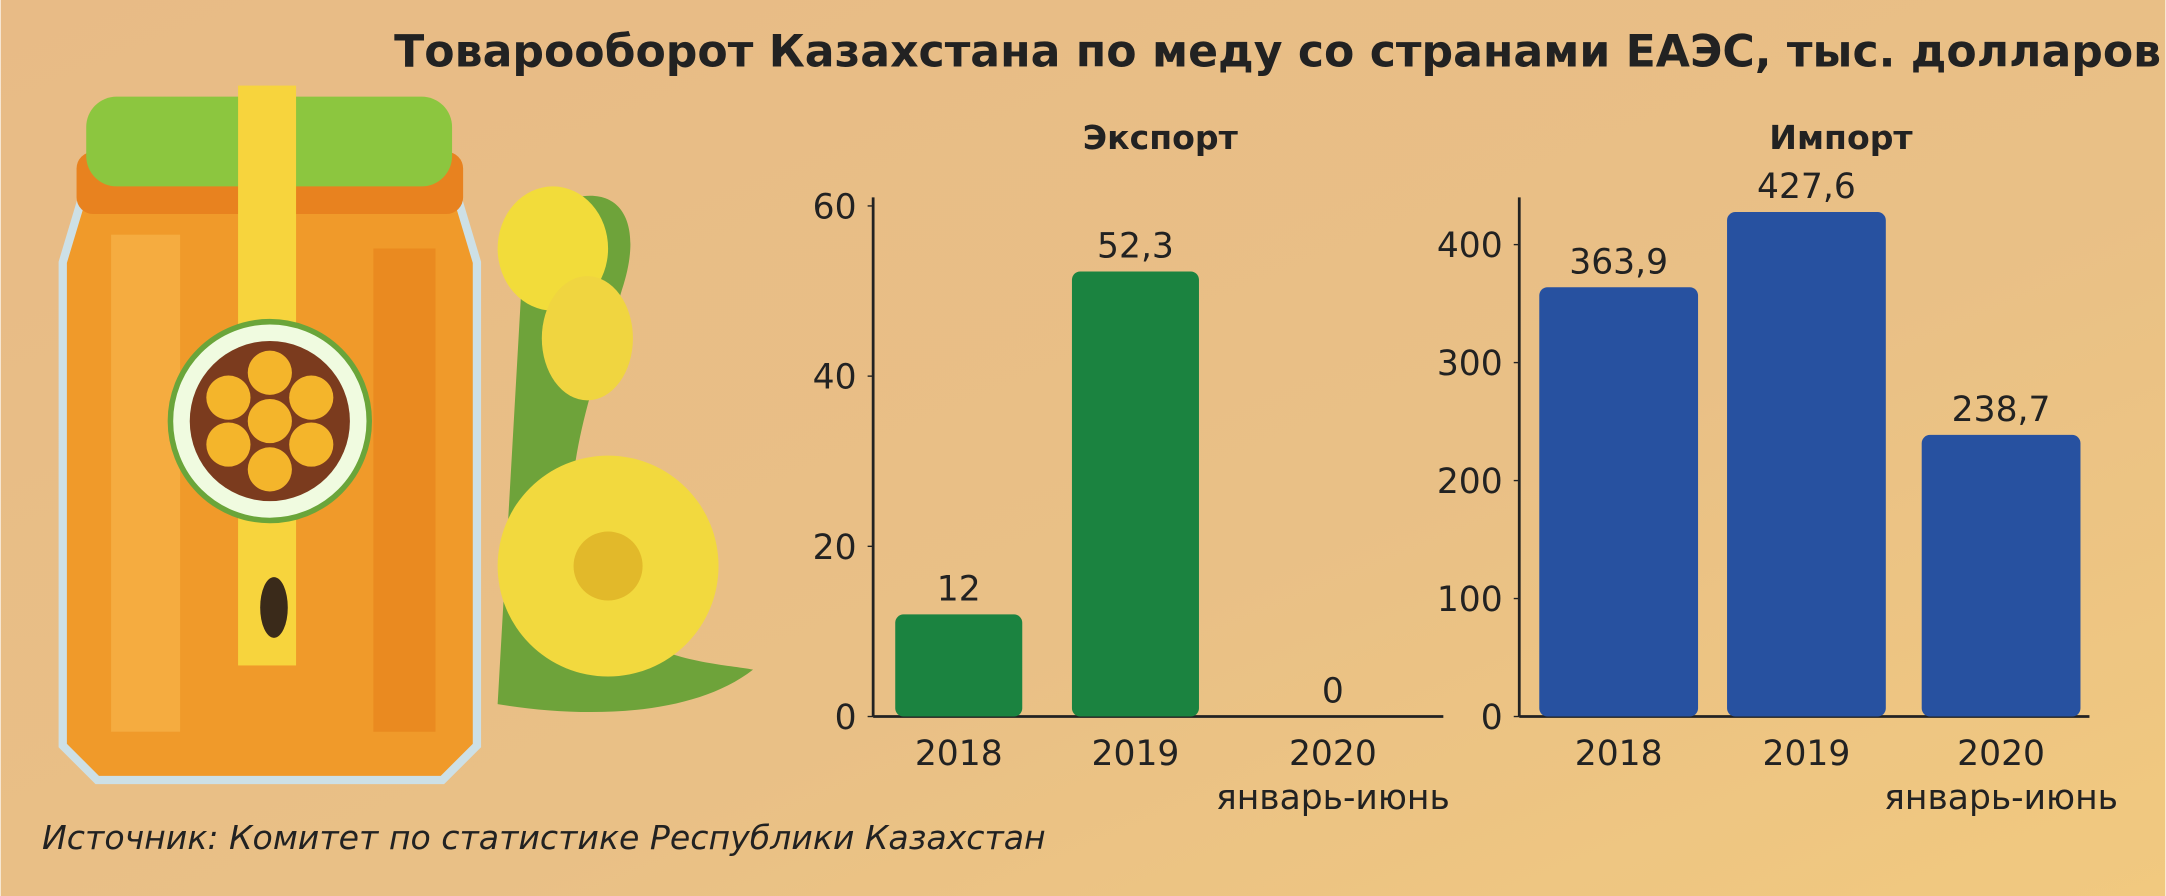 This screenshot has height=896, width=2166. What do you see at coordinates (1841, 137) in the screenshot?
I see `chart-subtitle: Импорт` at bounding box center [1841, 137].